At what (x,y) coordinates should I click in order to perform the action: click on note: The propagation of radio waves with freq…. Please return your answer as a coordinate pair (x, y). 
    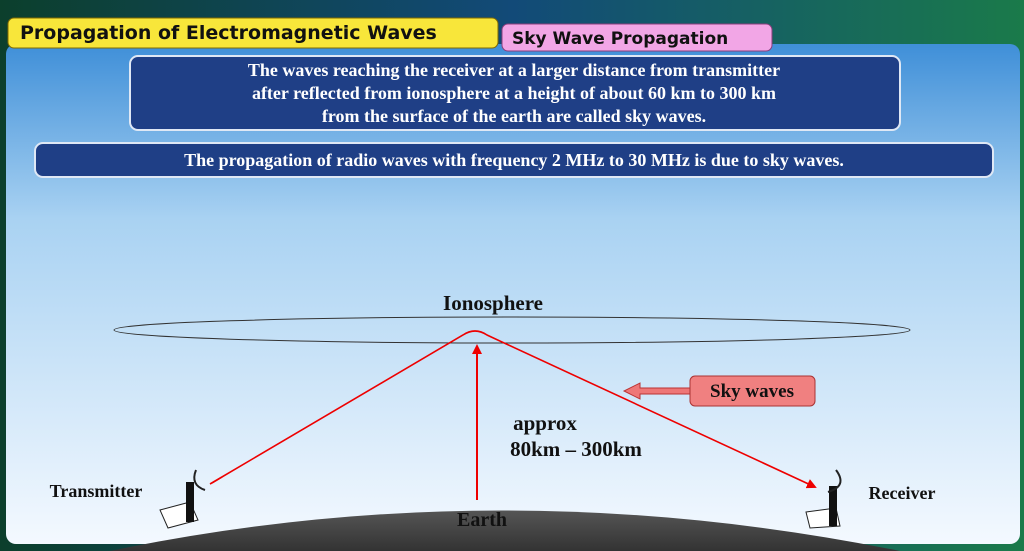
    Looking at the image, I should click on (514, 160).